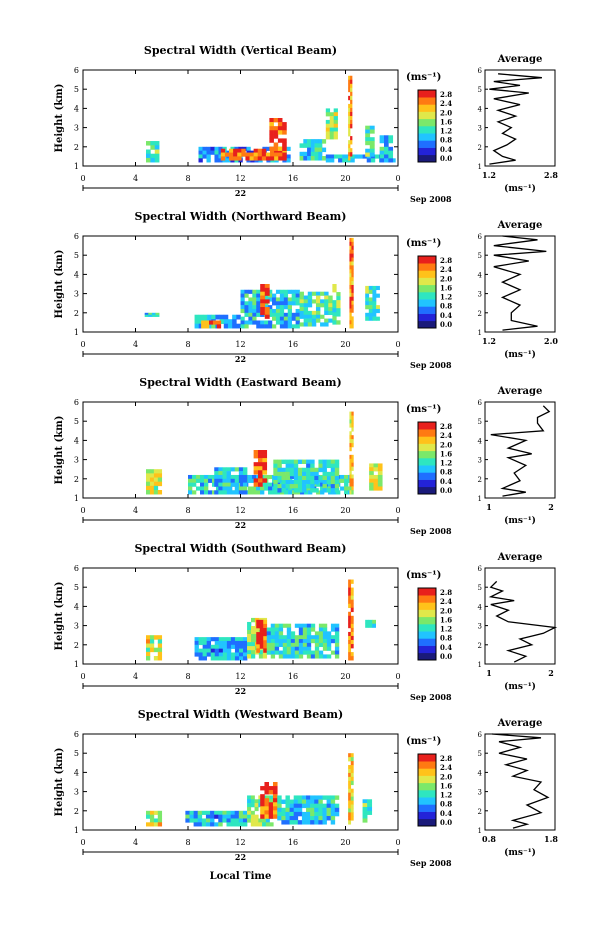 The height and width of the screenshot is (929, 615). Describe the element at coordinates (551, 175) in the screenshot. I see `average-x-tick-label: 2.8` at that location.